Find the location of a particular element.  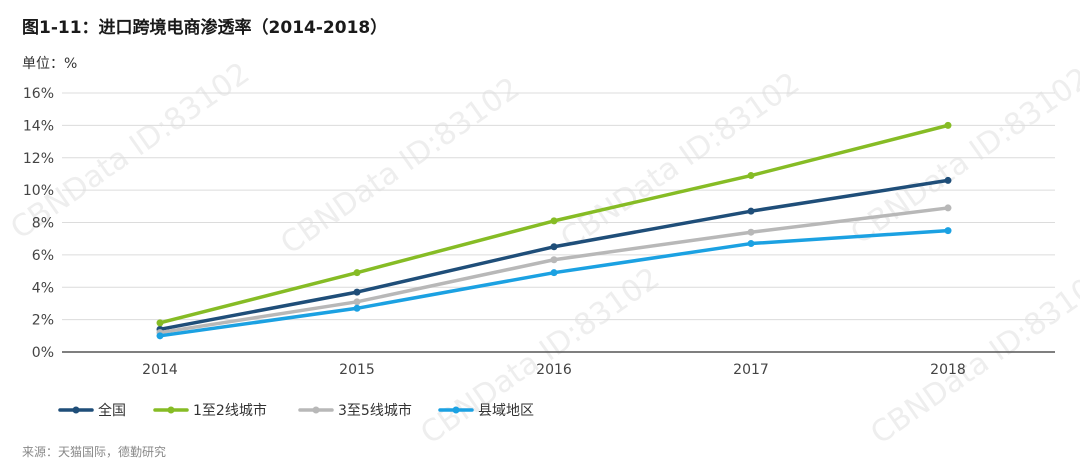

y-tick-label: 0% is located at coordinates (43, 353).